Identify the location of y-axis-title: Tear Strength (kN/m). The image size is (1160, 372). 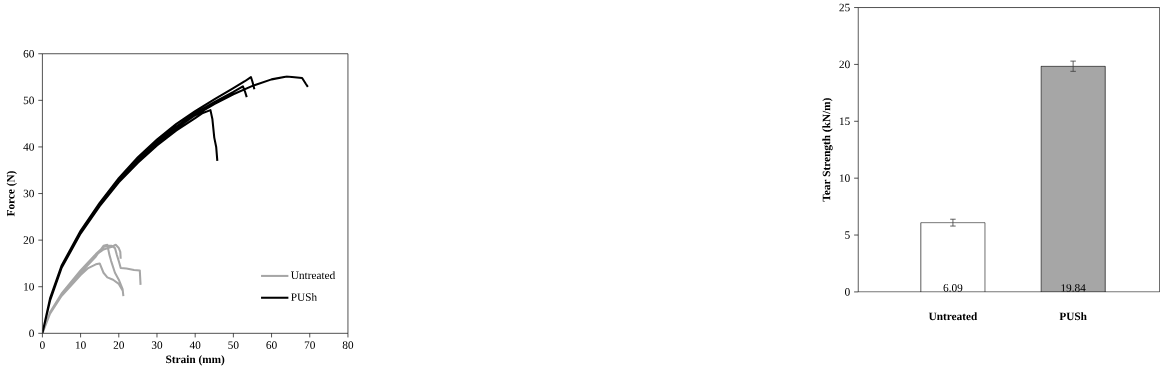
(827, 150).